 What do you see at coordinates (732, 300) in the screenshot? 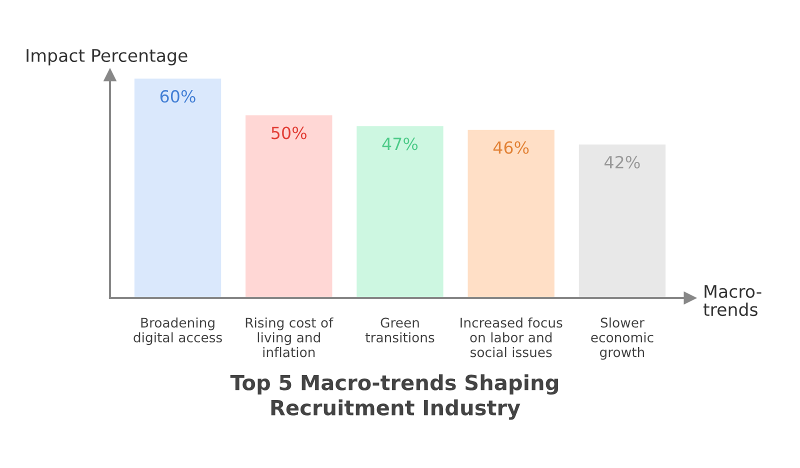
I see `x-axis-title: Macro- trends` at bounding box center [732, 300].